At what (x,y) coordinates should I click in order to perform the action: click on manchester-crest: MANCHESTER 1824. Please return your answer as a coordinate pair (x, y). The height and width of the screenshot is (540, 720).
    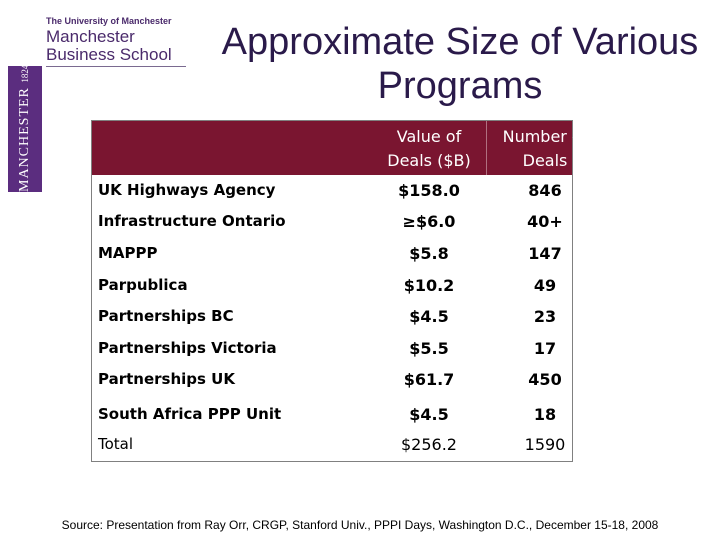
    Looking at the image, I should click on (25, 128).